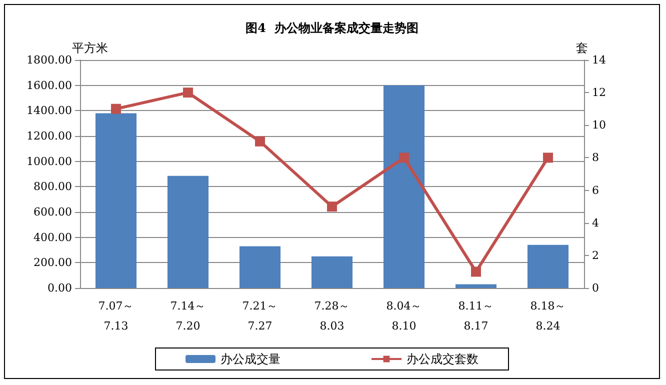  Describe the element at coordinates (476, 316) in the screenshot. I see `x-tick-label: 8.11～ 8.17` at that location.